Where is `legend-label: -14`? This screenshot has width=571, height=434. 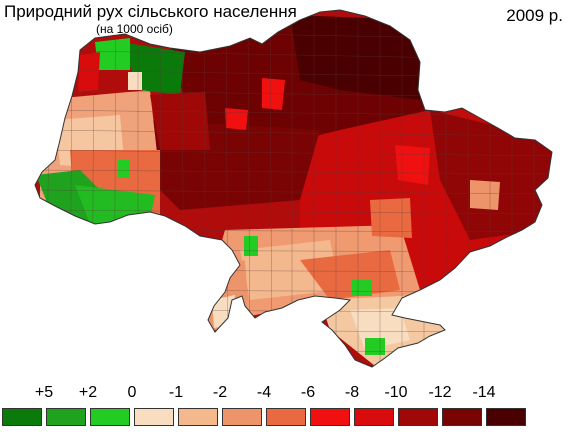 legend-label: -14 is located at coordinates (484, 392).